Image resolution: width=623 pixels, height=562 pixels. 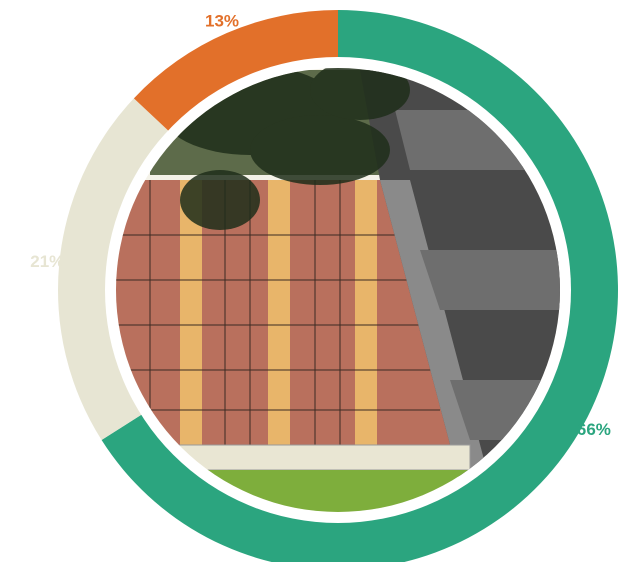 I want to click on data-label: 21%, so click(x=47, y=261).